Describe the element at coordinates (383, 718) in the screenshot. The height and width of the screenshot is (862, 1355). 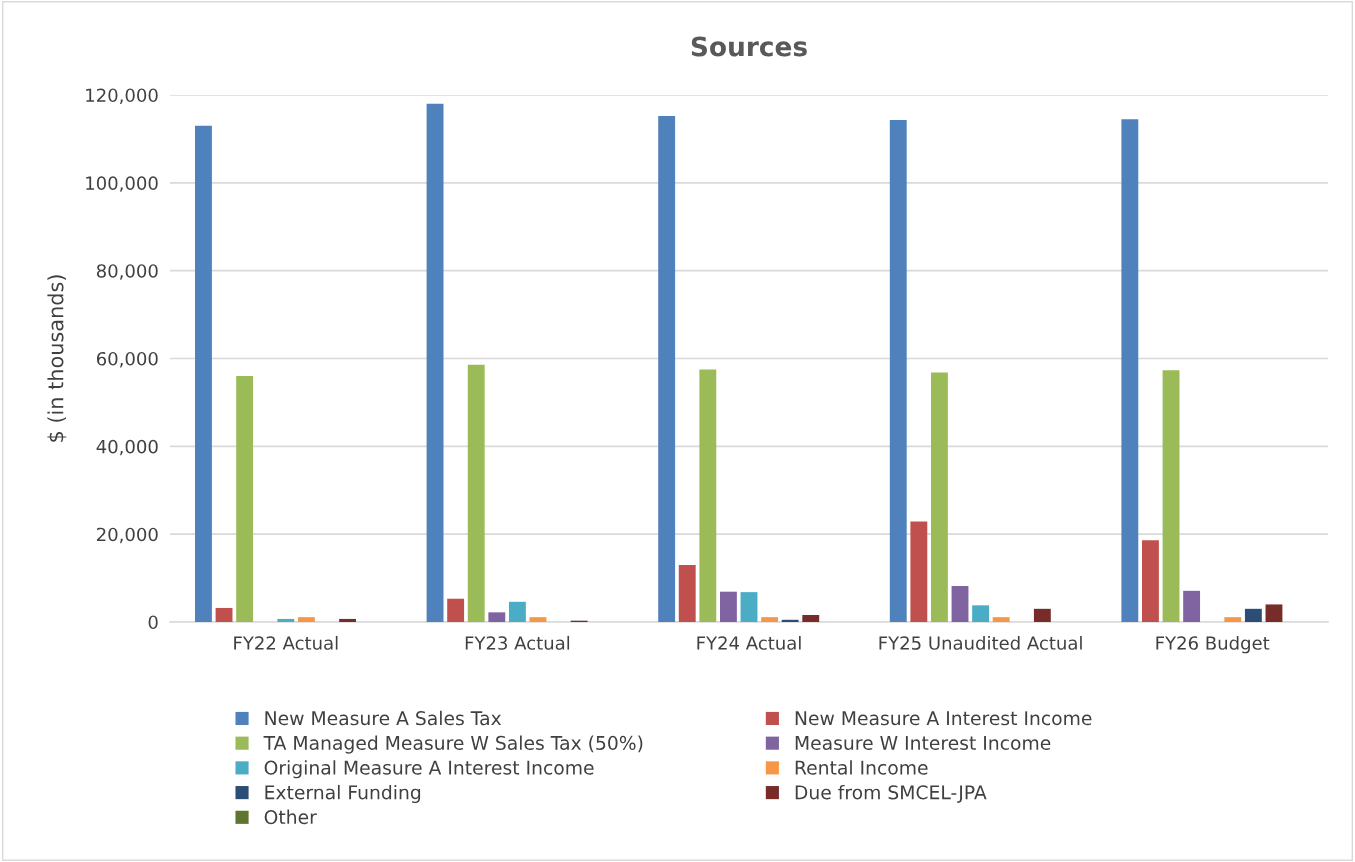
I see `legend-label: New Measure A Sales Tax` at that location.